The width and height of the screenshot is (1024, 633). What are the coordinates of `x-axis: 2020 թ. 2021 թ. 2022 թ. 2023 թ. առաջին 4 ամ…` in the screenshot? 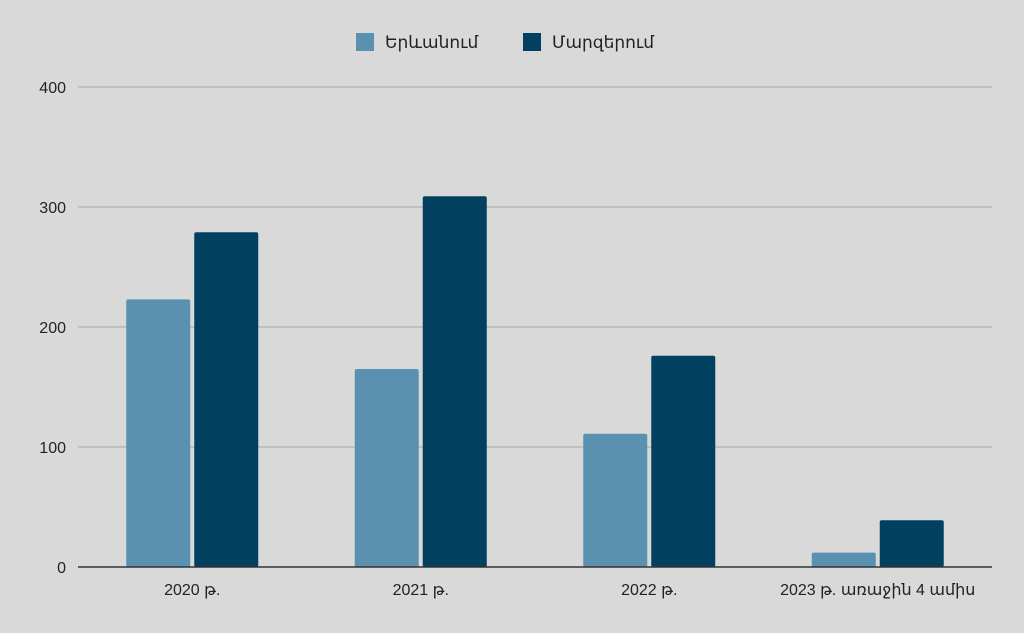 It's located at (569, 590).